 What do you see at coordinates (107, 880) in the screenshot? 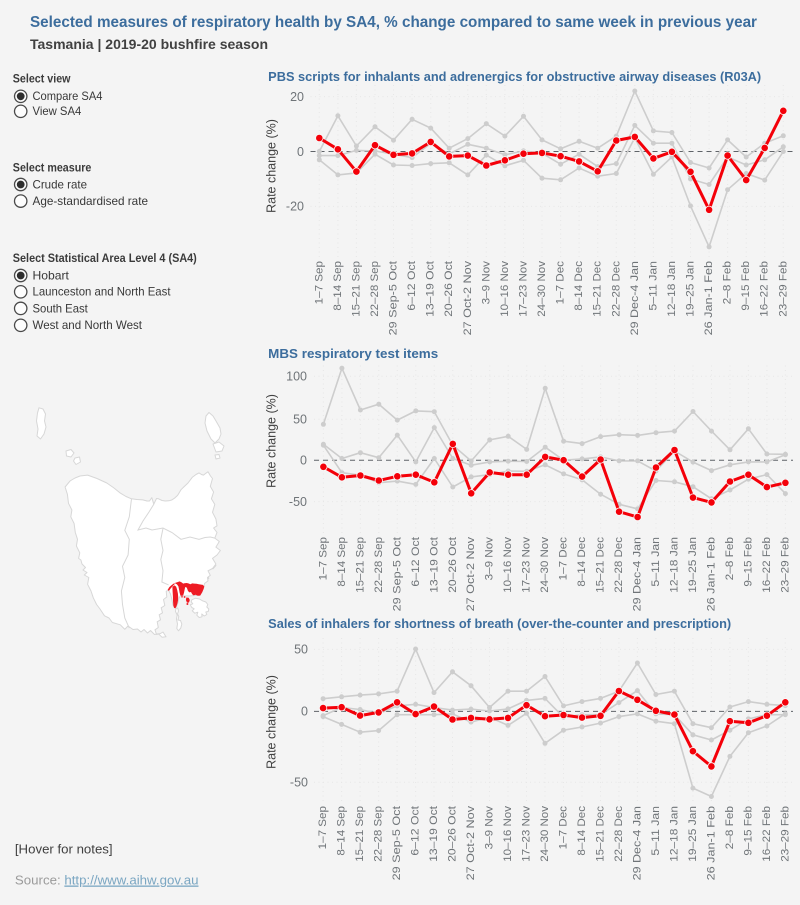
I see `svg-text: Source: http://www.aihw.gov.au` at bounding box center [107, 880].